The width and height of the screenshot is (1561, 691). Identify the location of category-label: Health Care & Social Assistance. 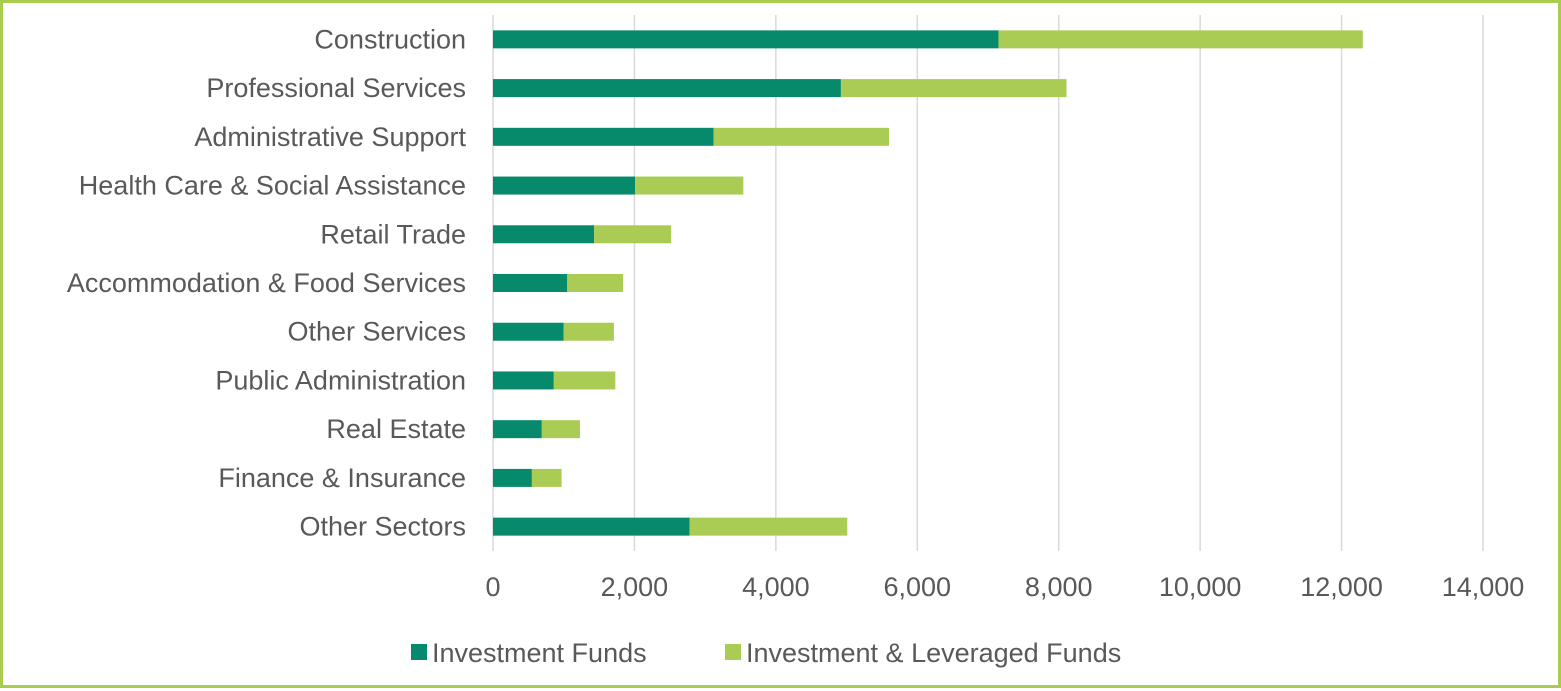
(272, 186).